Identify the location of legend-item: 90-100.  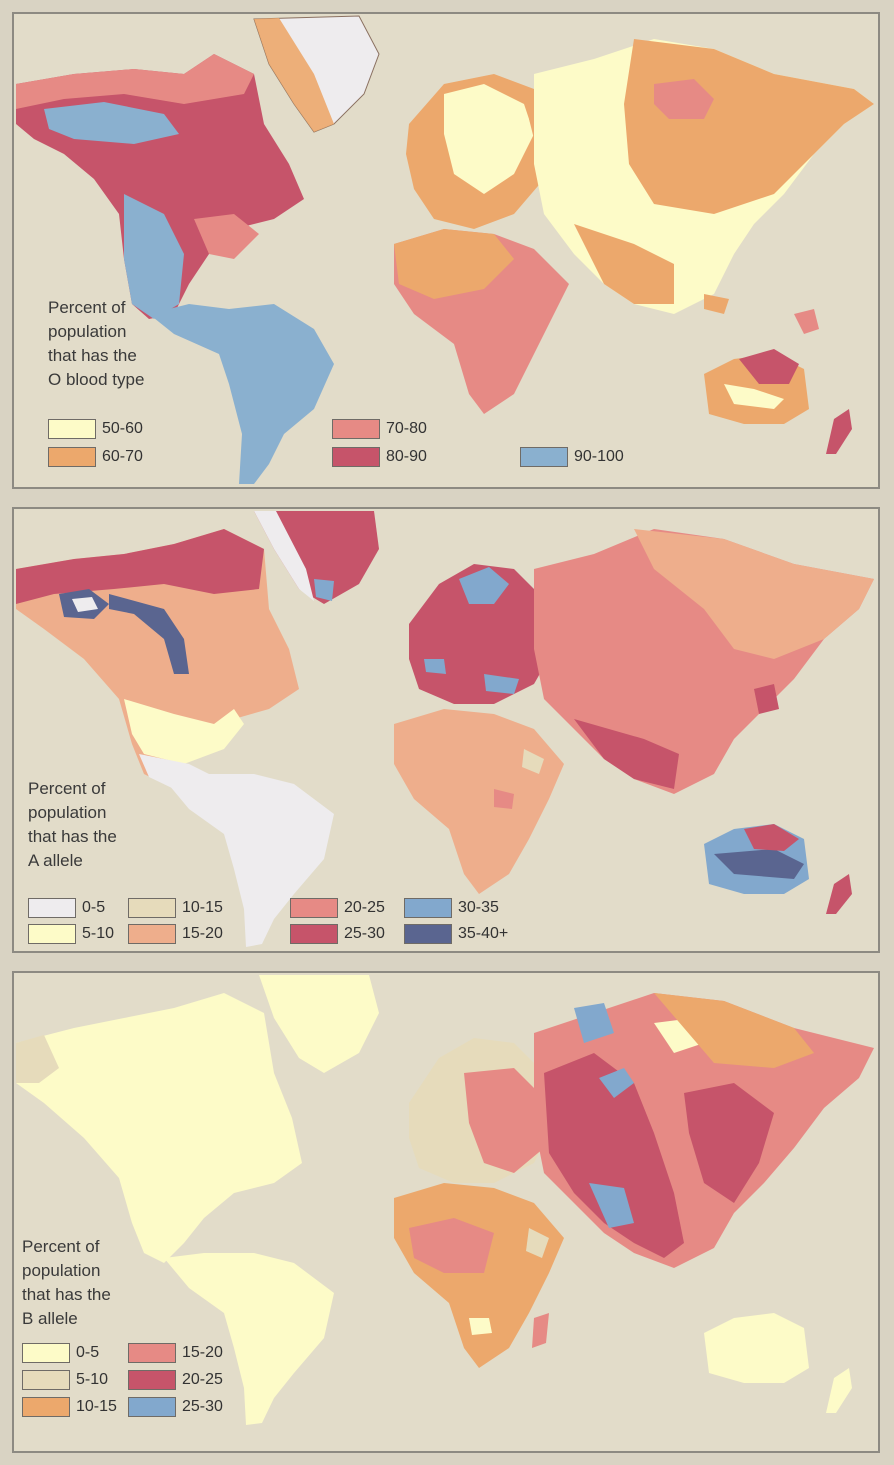
(572, 457).